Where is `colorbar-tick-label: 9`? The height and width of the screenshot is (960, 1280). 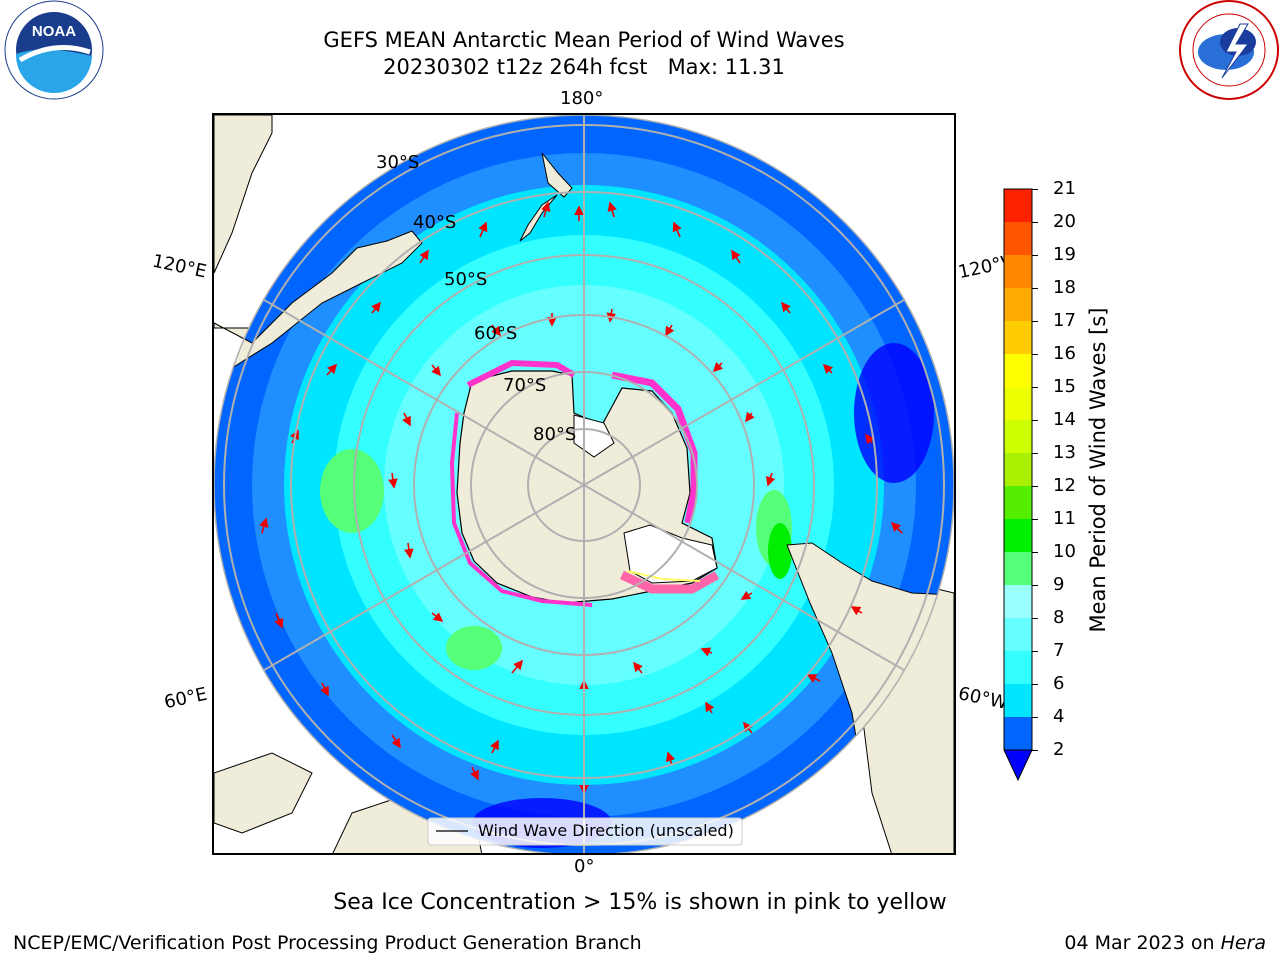
colorbar-tick-label: 9 is located at coordinates (1059, 584).